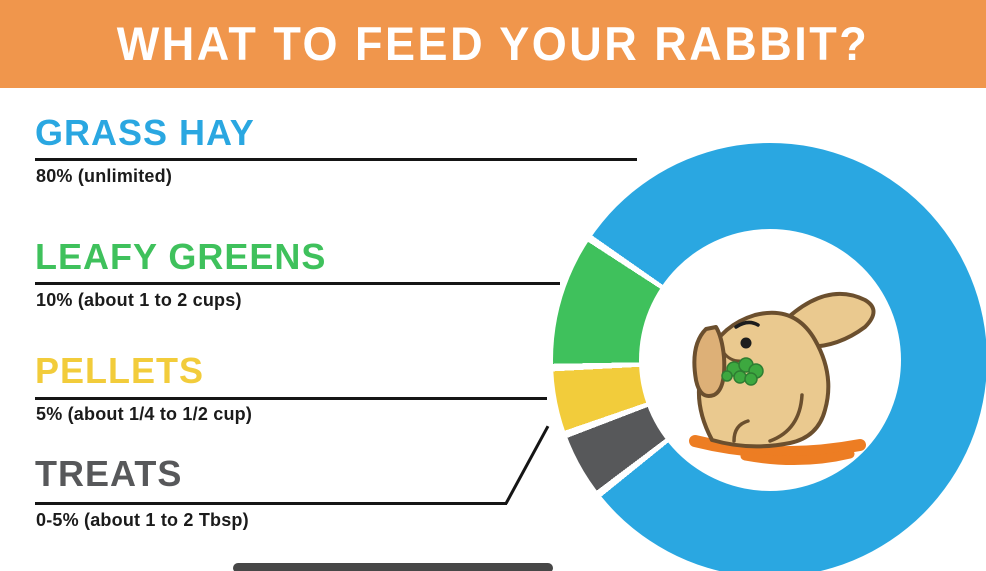 Image resolution: width=986 pixels, height=571 pixels. I want to click on legend-label-leafy-greens: LEAFY GREENS, so click(181, 256).